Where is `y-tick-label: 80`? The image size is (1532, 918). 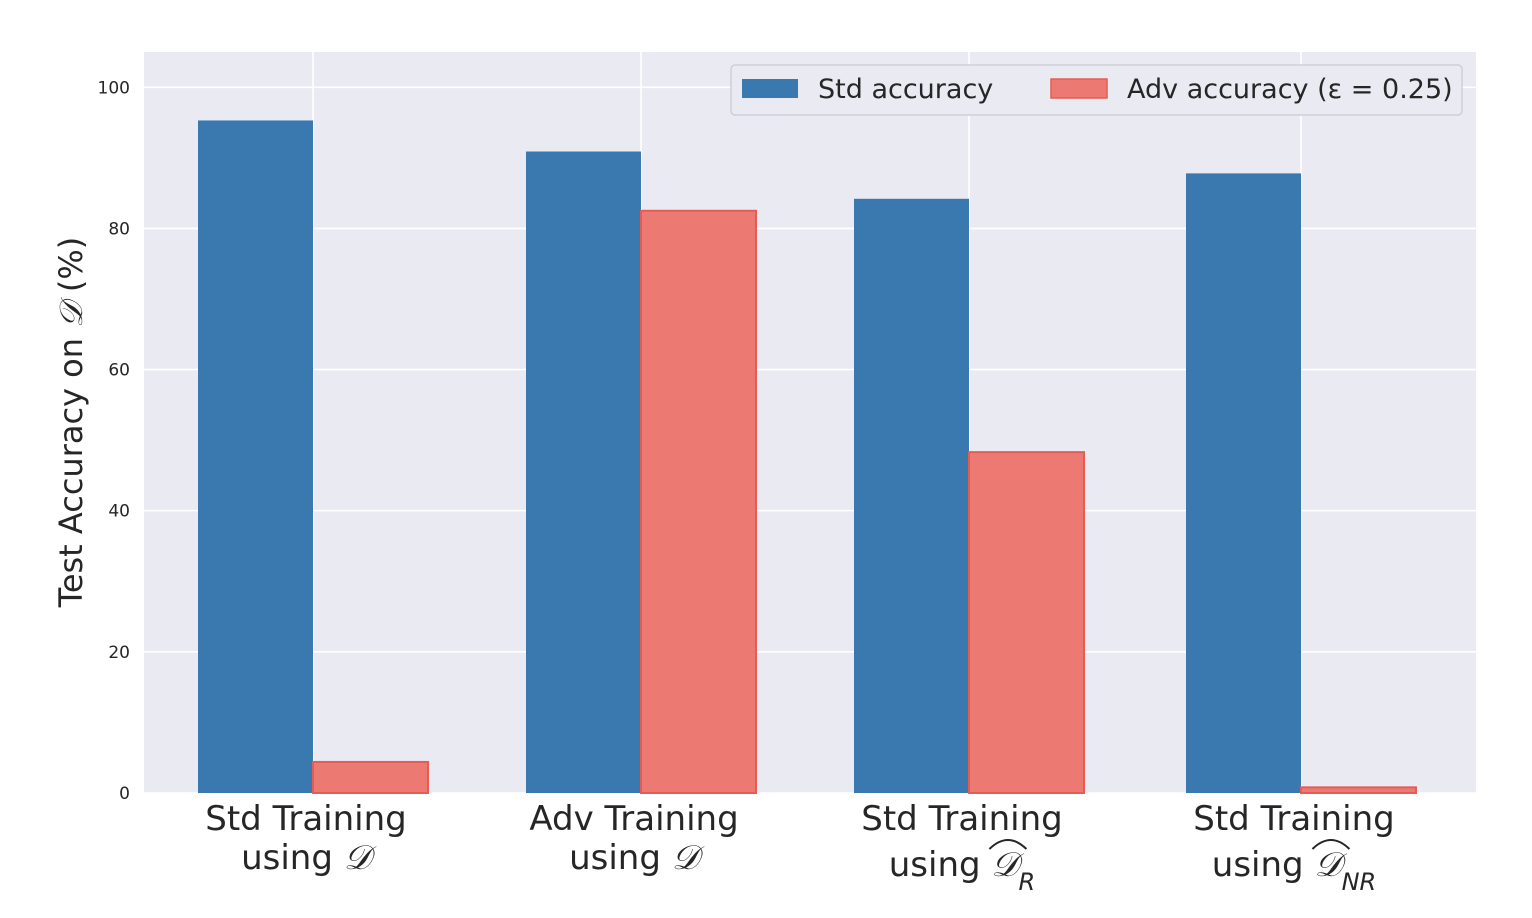 y-tick-label: 80 is located at coordinates (119, 229).